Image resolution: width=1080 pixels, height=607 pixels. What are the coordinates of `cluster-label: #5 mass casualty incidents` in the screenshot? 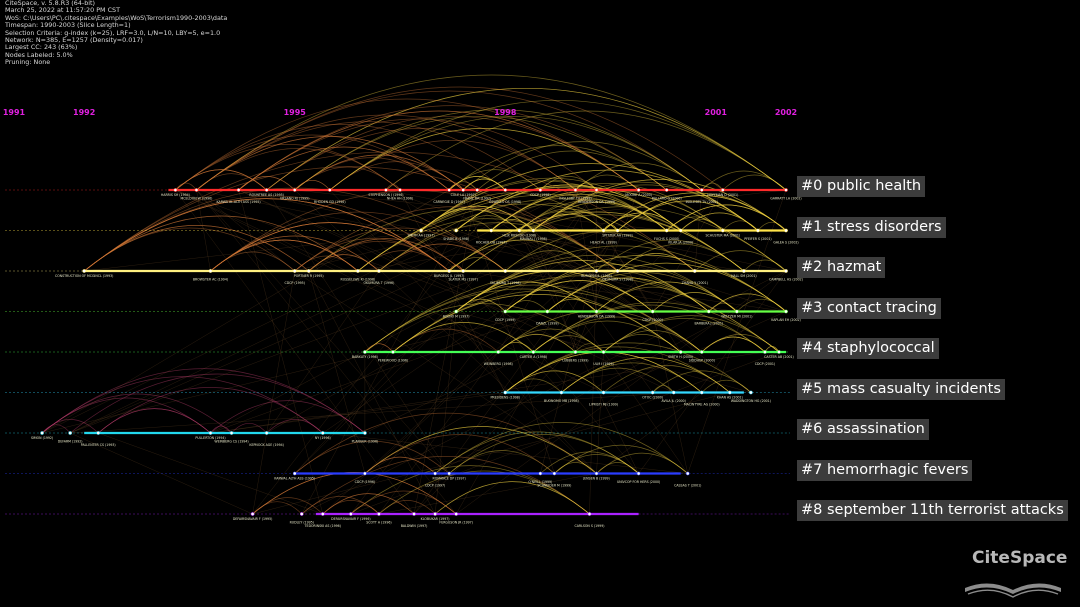 It's located at (901, 389).